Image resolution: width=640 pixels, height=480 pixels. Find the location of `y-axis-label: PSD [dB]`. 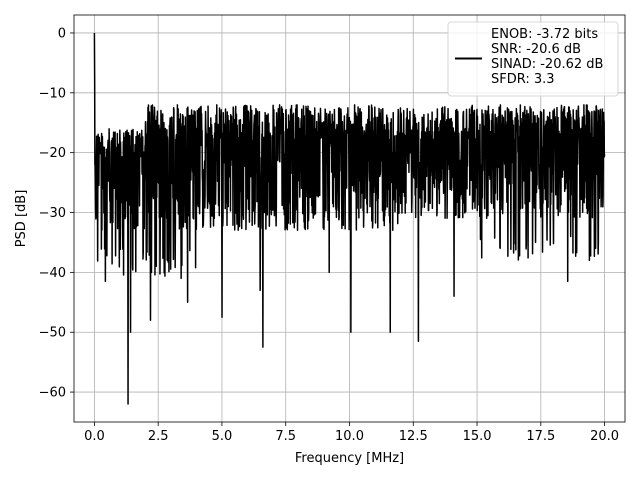

y-axis-label: PSD [dB] is located at coordinates (21, 219).